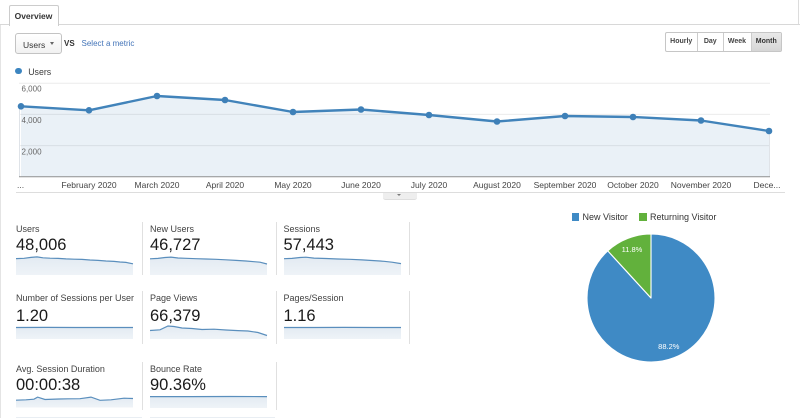  Describe the element at coordinates (669, 346) in the screenshot. I see `svg-text: 88.2%` at that location.